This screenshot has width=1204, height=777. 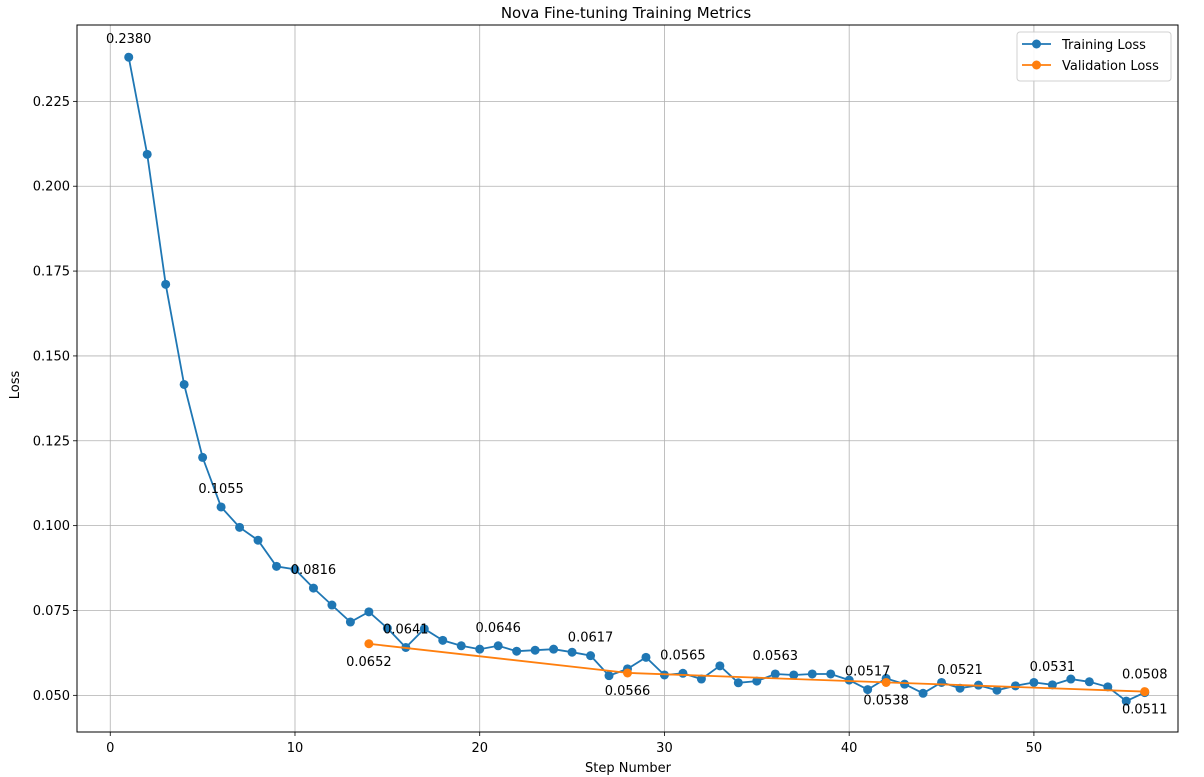 I want to click on data-label: 0.0521, so click(x=960, y=670).